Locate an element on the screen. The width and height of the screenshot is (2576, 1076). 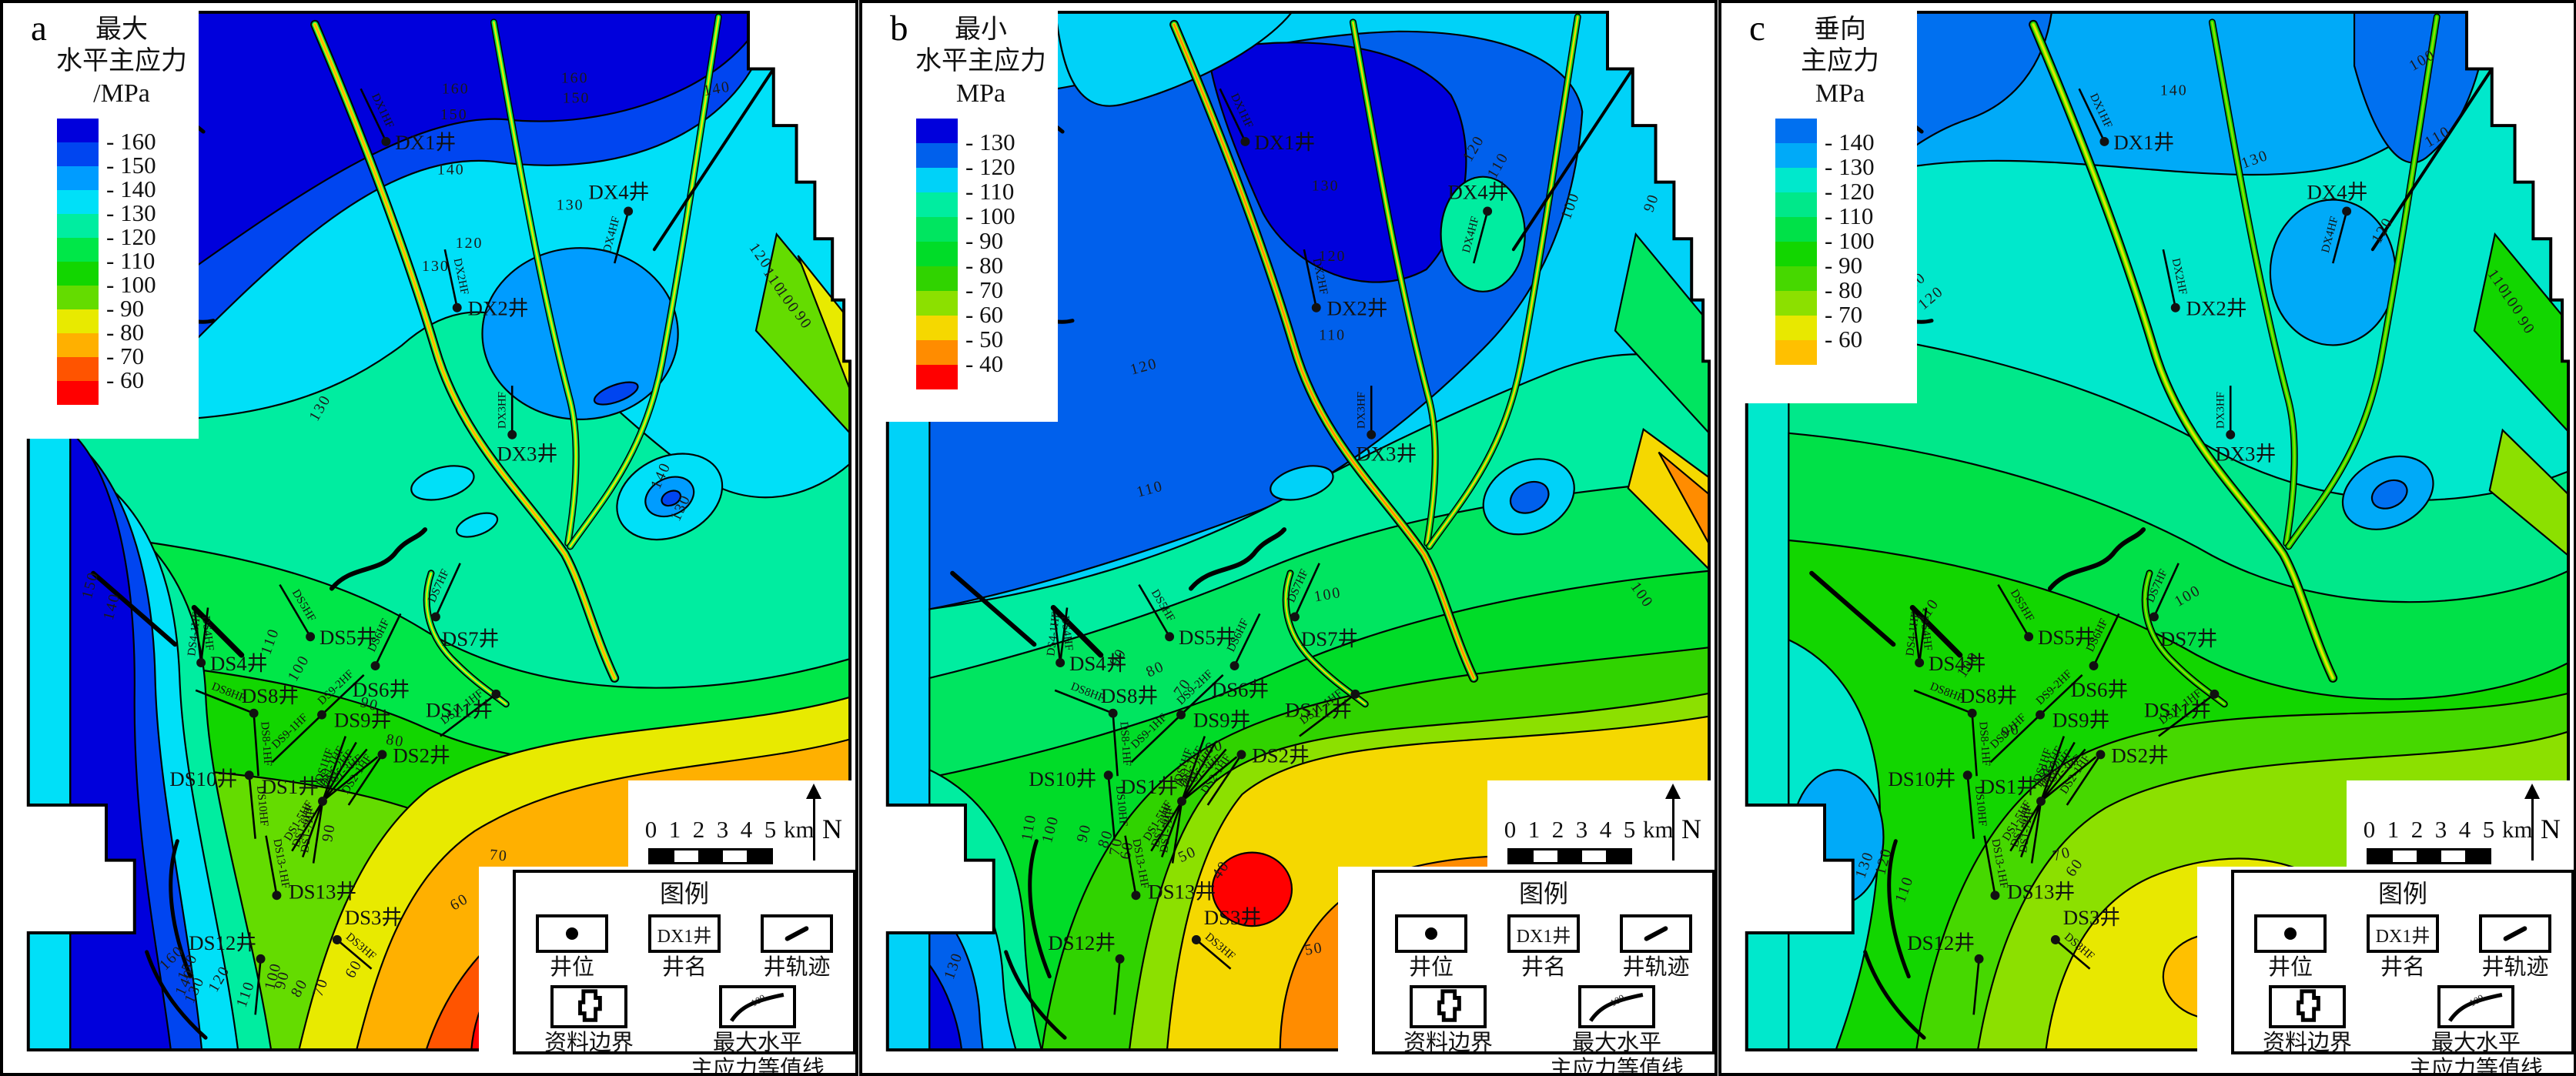
contour-band is located at coordinates (947, 1006).